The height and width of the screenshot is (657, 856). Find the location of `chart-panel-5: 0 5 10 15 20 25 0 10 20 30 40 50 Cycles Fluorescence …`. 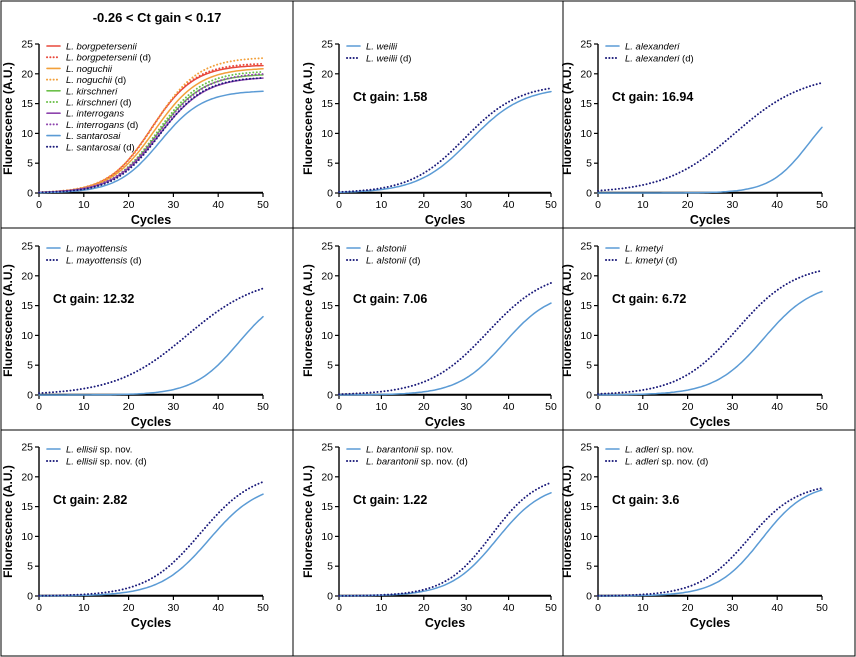

chart-panel-5: 0 5 10 15 20 25 0 10 20 30 40 50 Cycles Fluorescence … is located at coordinates (429, 335).